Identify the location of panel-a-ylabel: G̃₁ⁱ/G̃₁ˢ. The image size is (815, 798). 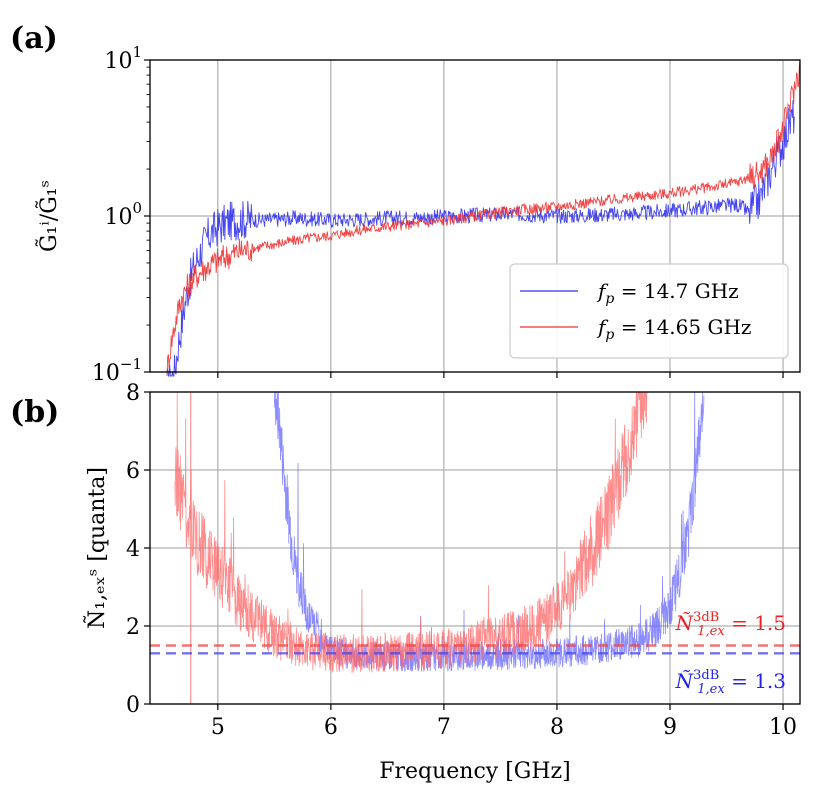
(49, 216).